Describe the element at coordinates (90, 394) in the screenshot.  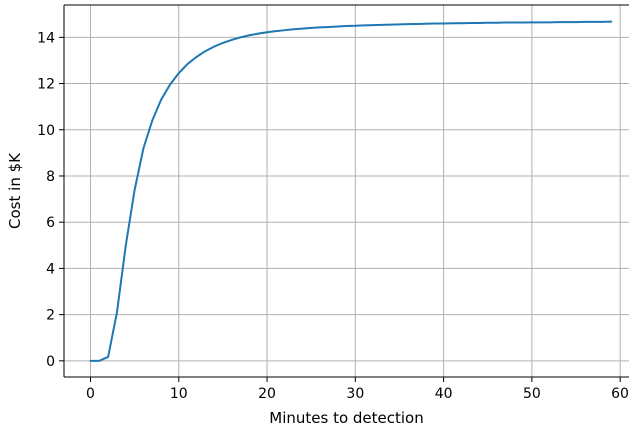
I see `x-tick-label: 0` at that location.